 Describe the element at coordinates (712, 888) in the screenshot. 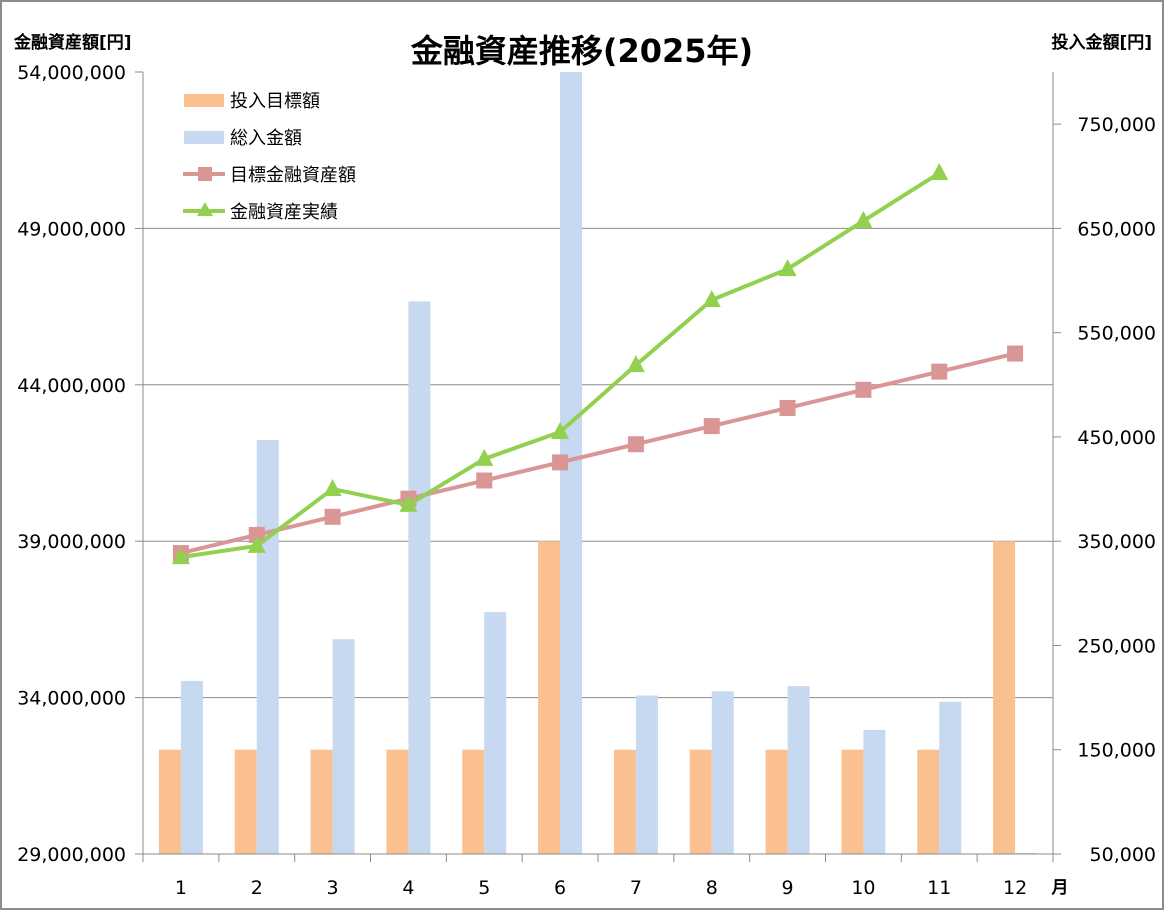

I see `x-tick-label: 8` at that location.